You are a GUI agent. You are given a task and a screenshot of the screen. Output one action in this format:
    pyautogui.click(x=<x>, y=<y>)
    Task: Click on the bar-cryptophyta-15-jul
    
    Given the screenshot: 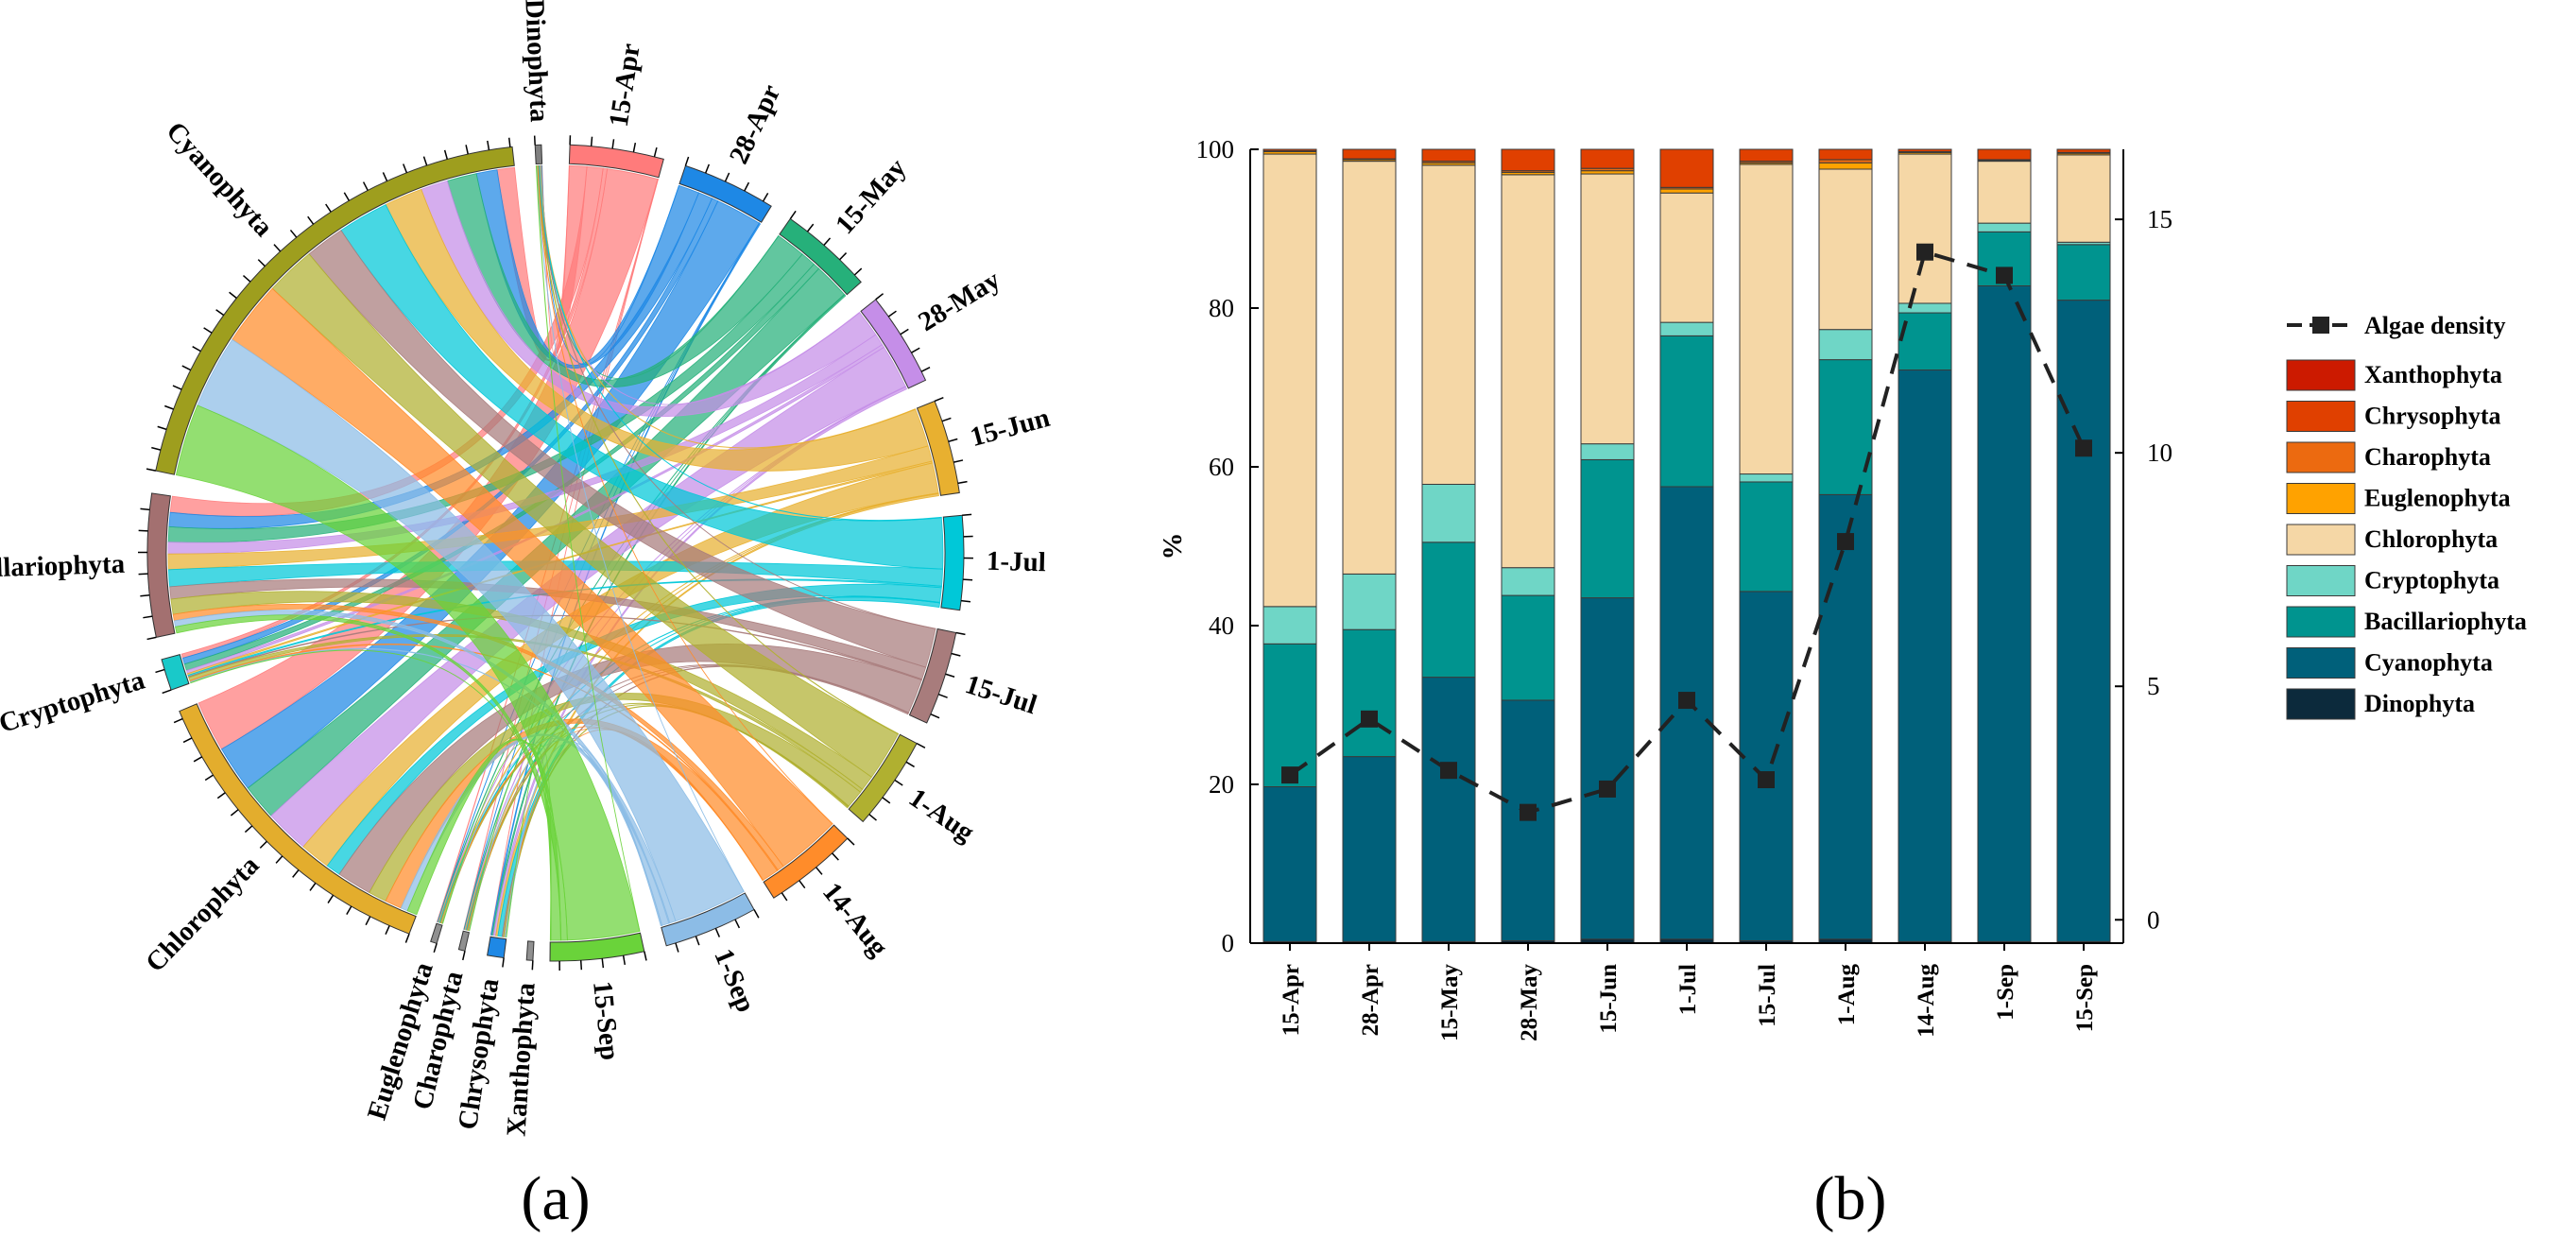 What is the action you would take?
    pyautogui.click(x=1766, y=478)
    